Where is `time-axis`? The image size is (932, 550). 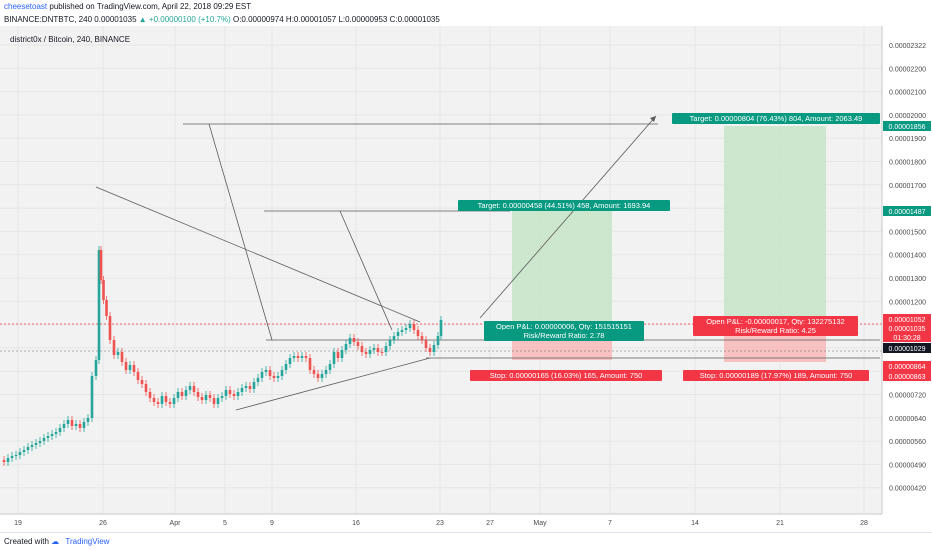 time-axis is located at coordinates (441, 523).